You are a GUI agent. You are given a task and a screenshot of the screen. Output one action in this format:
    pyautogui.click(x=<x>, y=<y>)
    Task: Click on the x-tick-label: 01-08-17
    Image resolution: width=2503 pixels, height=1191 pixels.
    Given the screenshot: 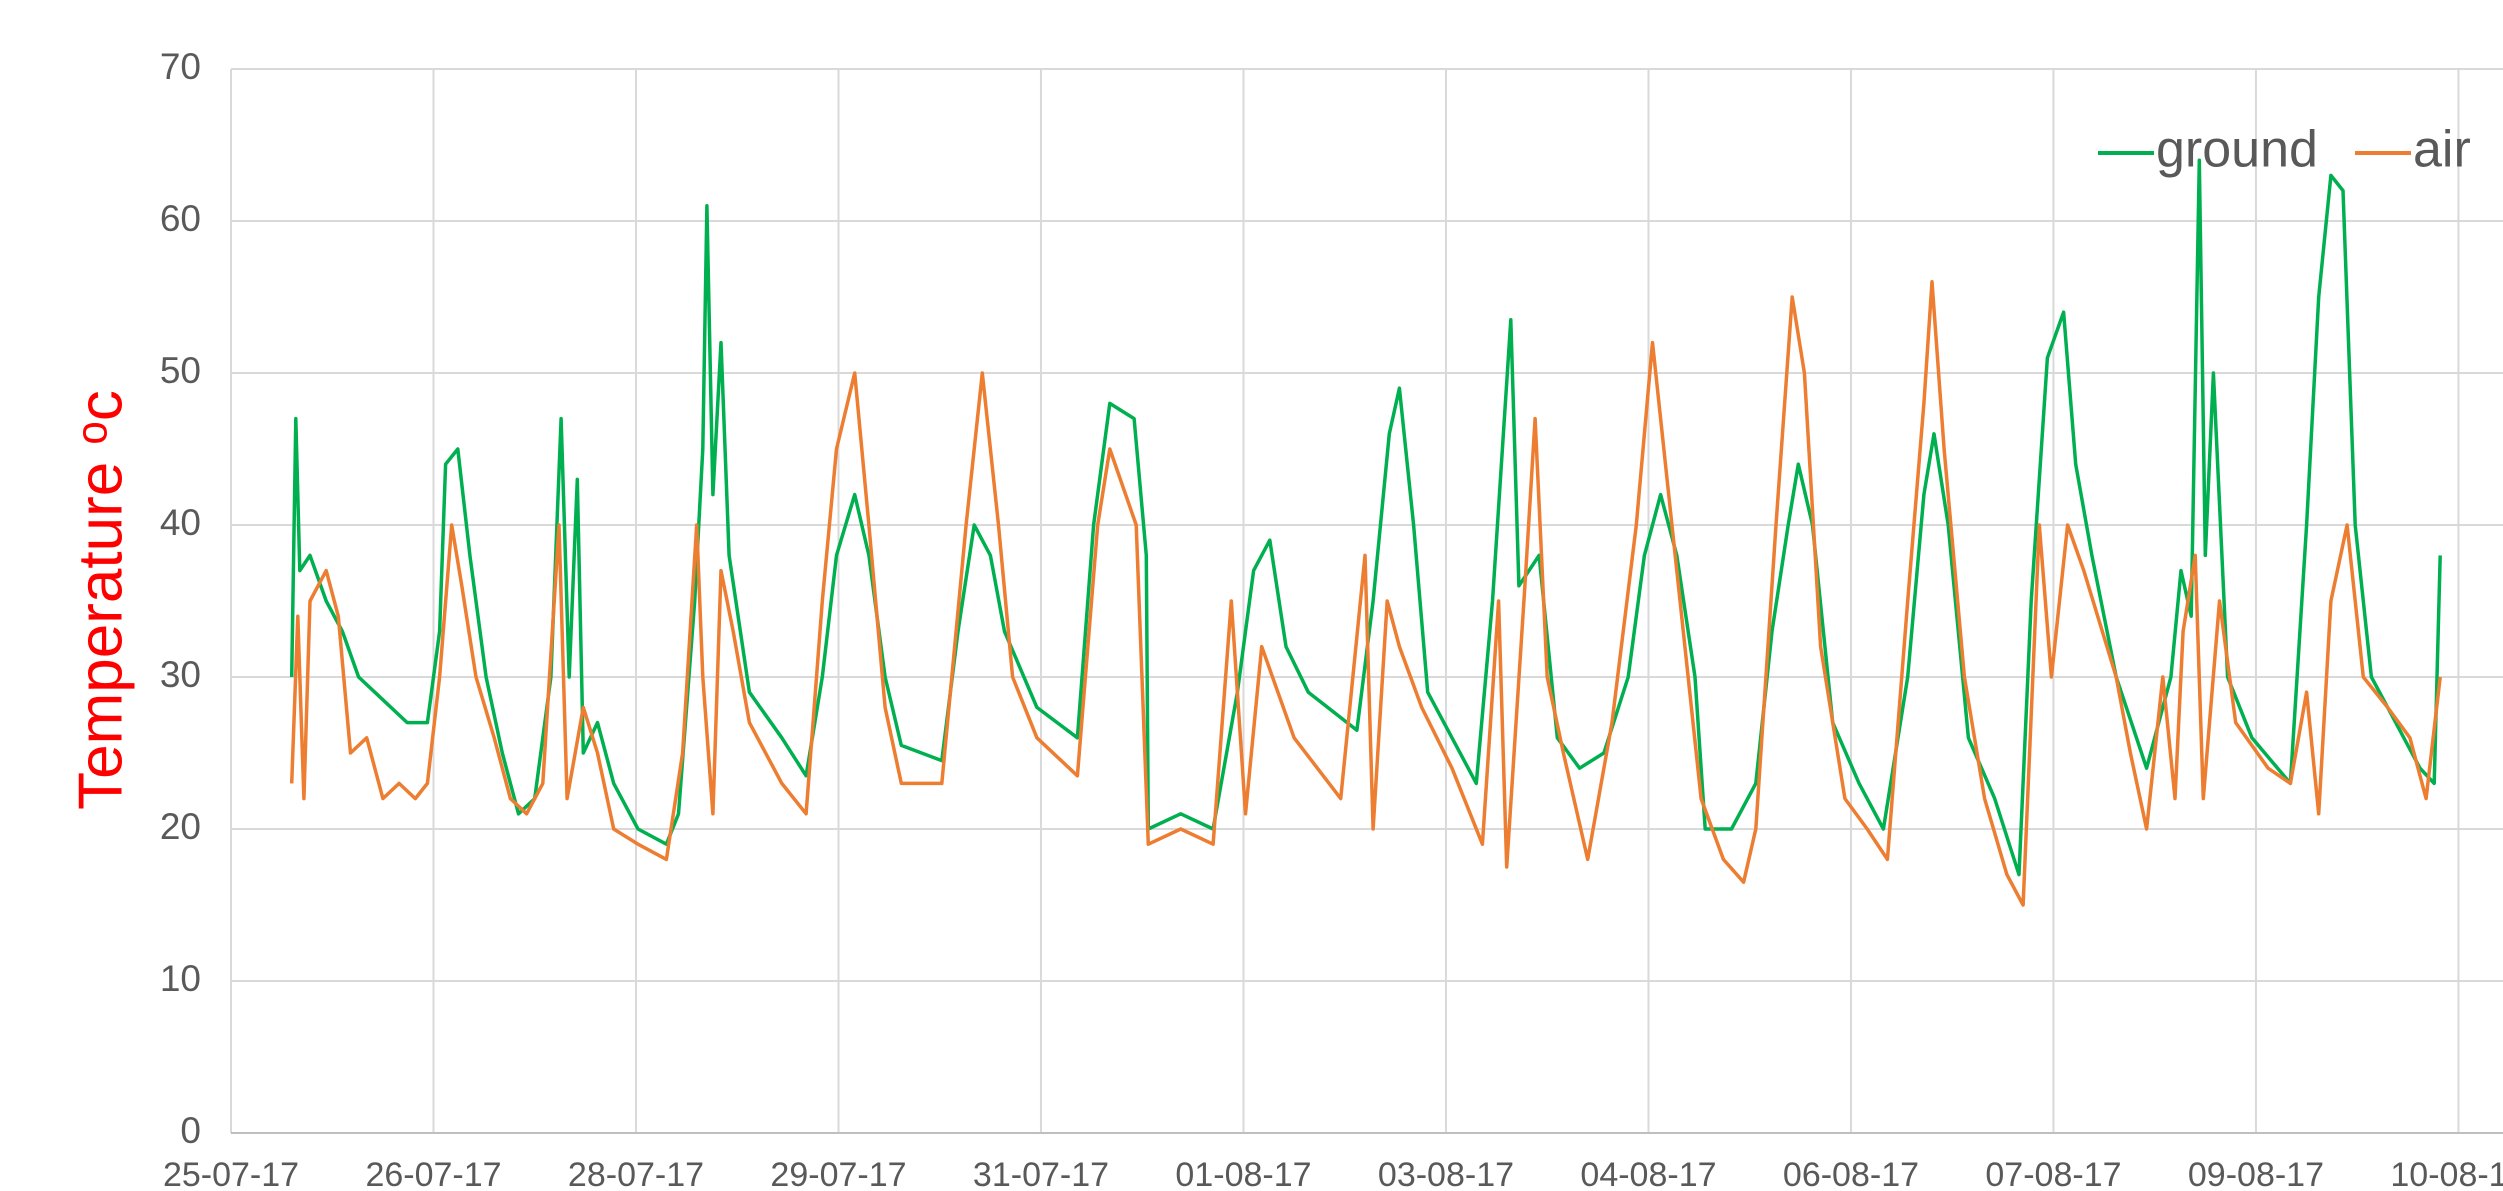 What is the action you would take?
    pyautogui.click(x=1243, y=1173)
    